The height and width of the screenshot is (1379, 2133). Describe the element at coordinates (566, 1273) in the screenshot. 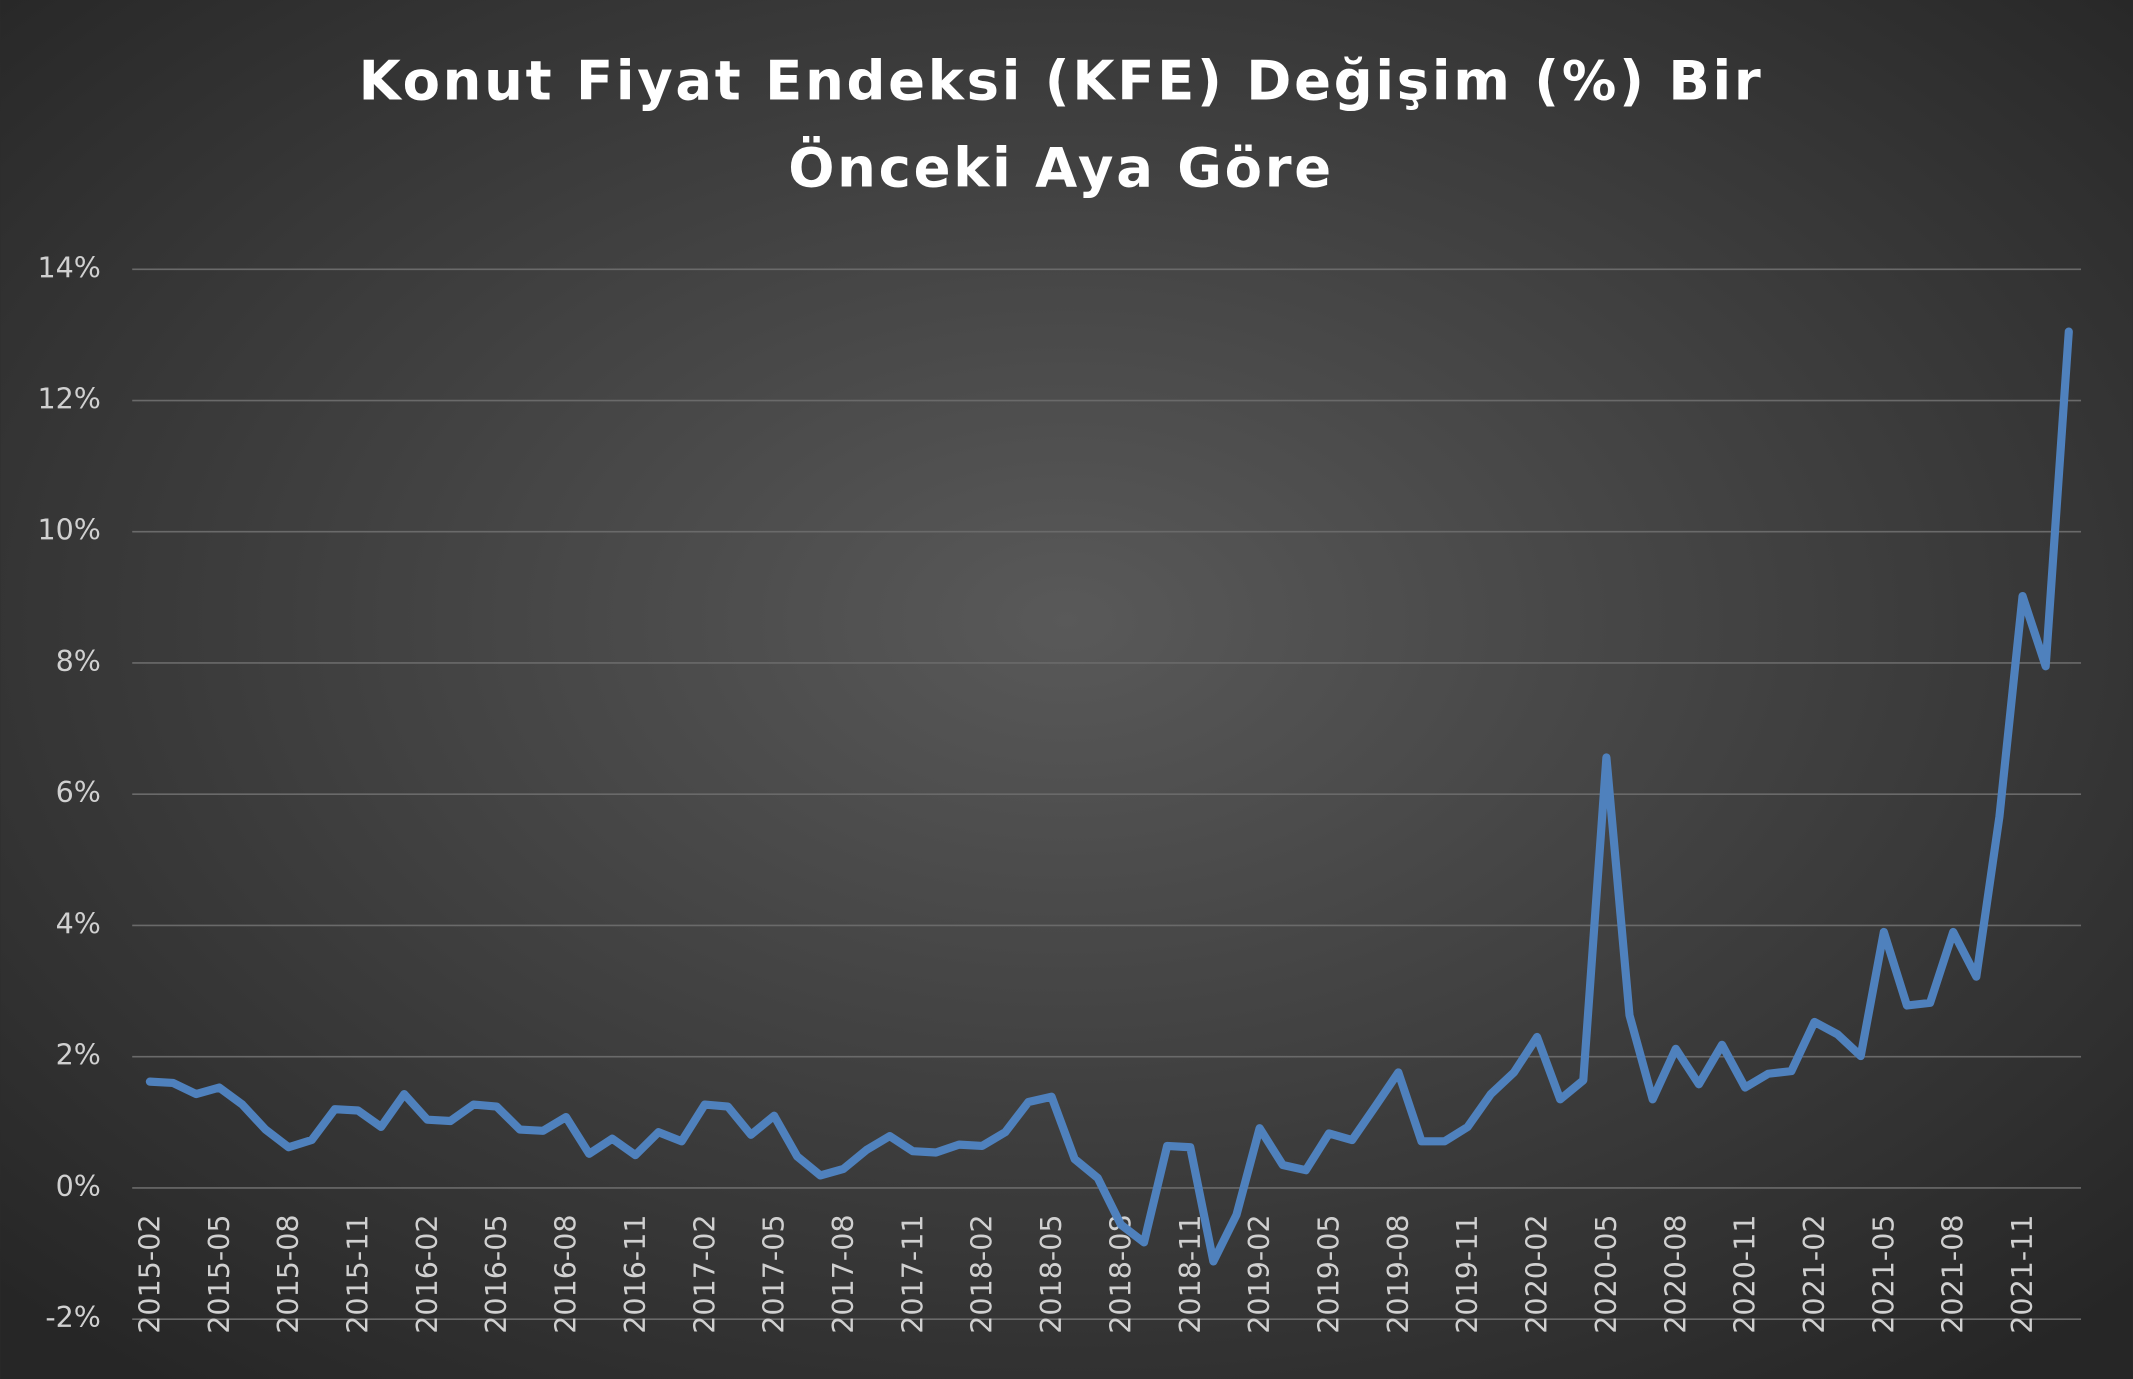

I see `x-tick-label: 2016-08` at that location.